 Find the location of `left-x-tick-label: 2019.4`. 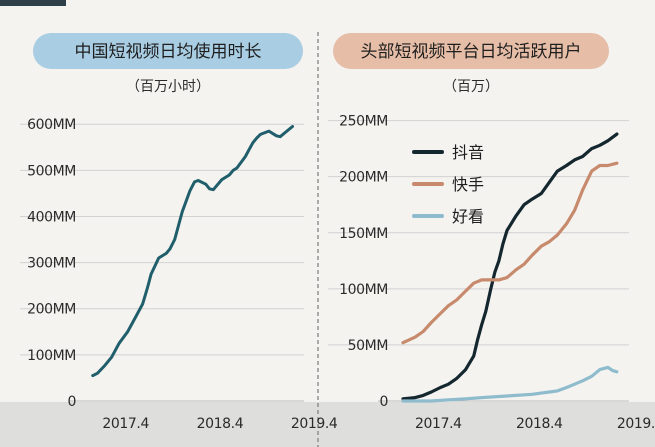

left-x-tick-label: 2019.4 is located at coordinates (314, 424).